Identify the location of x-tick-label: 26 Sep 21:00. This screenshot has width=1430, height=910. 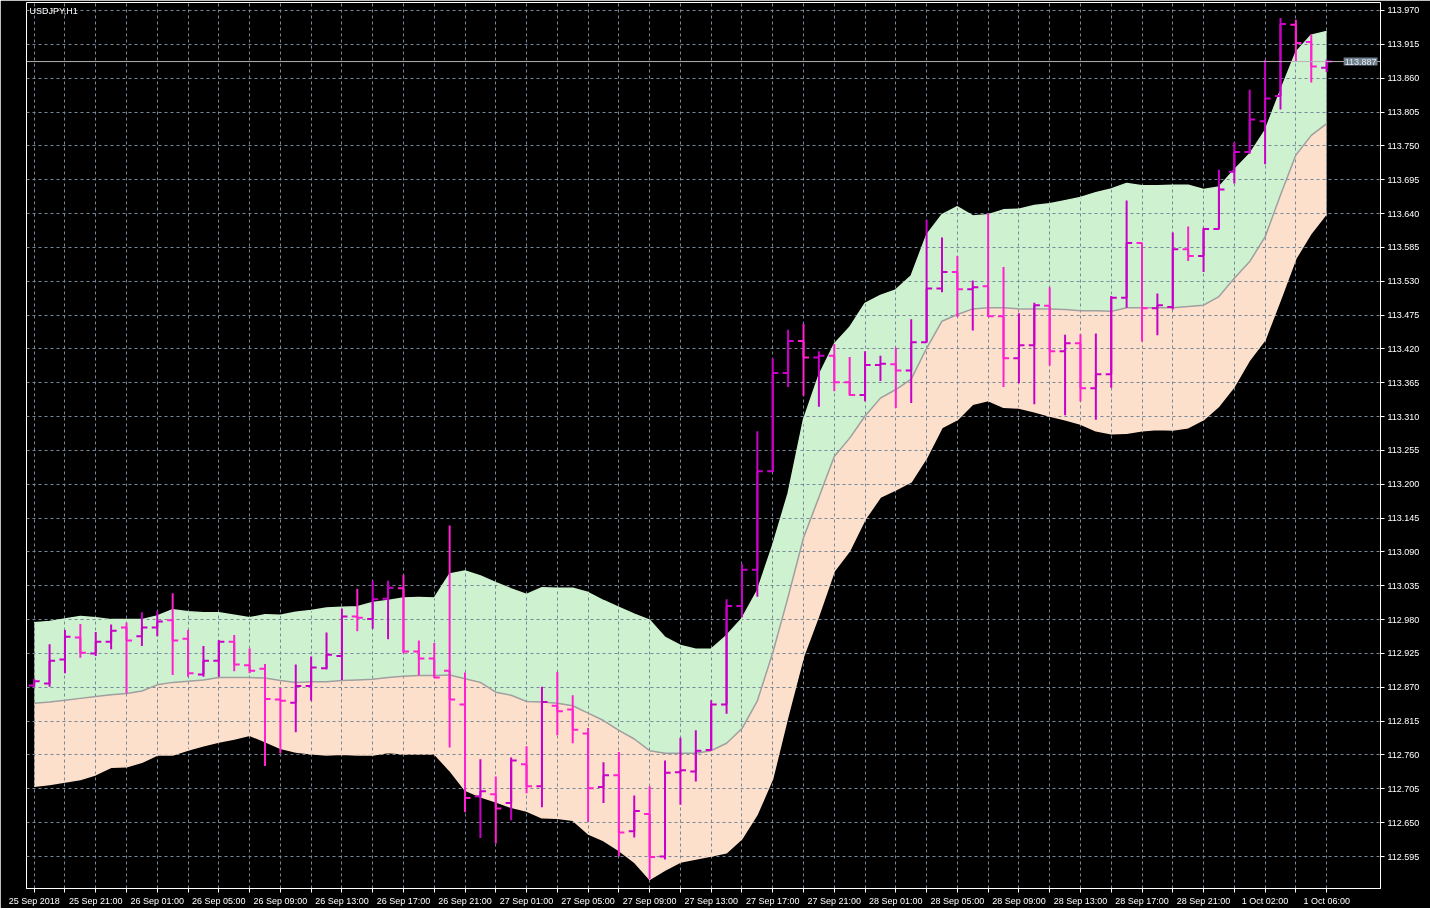
(465, 900).